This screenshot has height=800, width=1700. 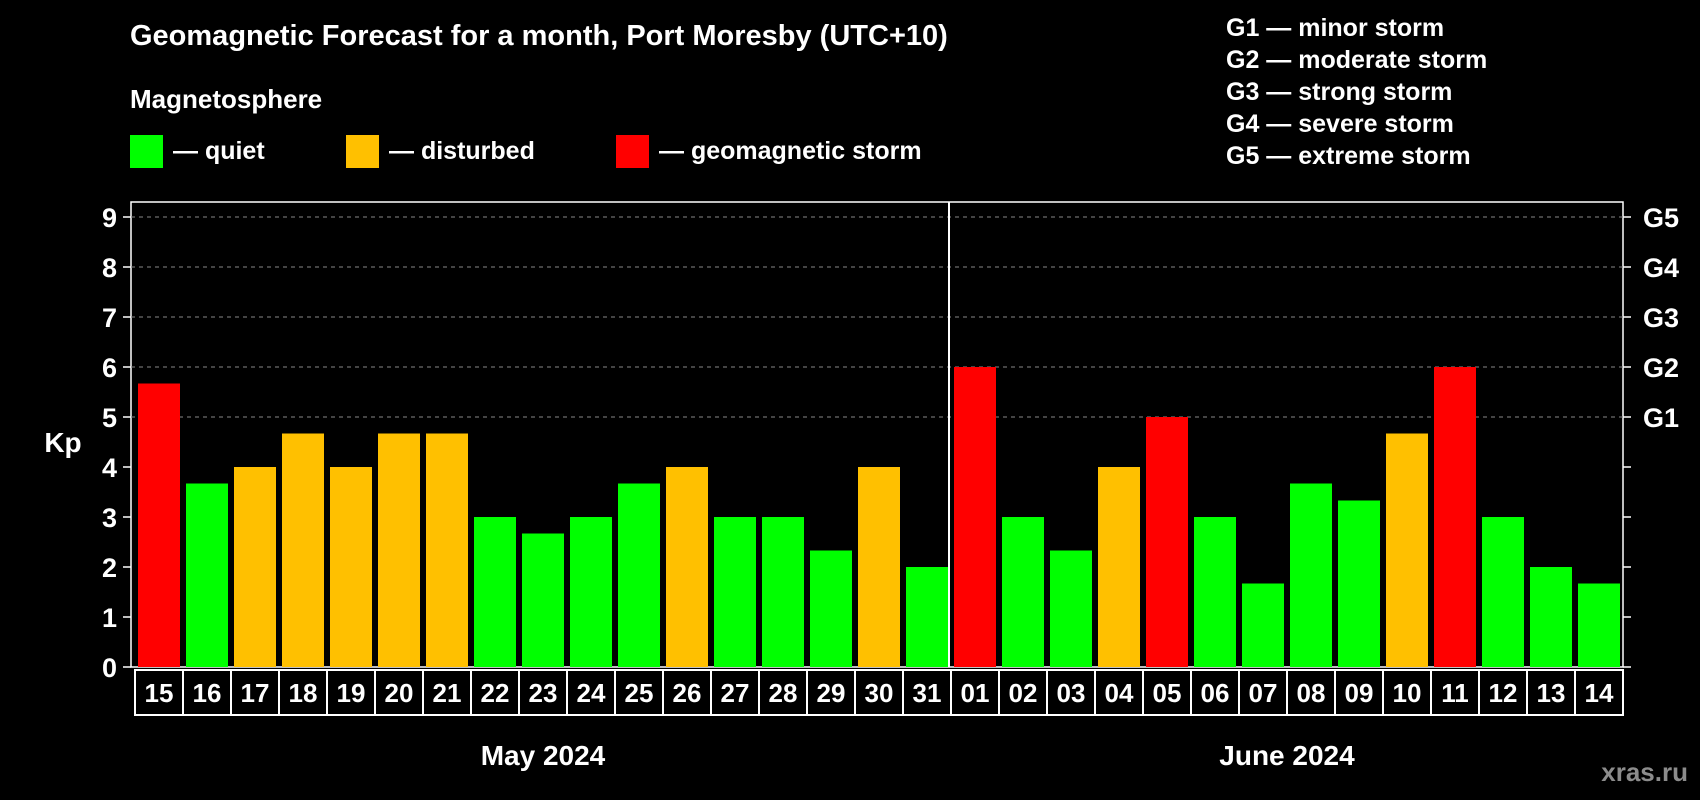 What do you see at coordinates (109, 218) in the screenshot?
I see `y-tick-label: 9` at bounding box center [109, 218].